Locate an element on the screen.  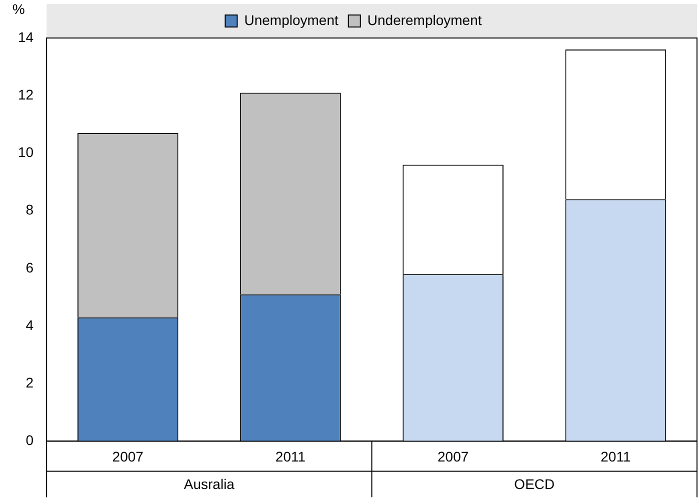
text: OECD is located at coordinates (534, 484).